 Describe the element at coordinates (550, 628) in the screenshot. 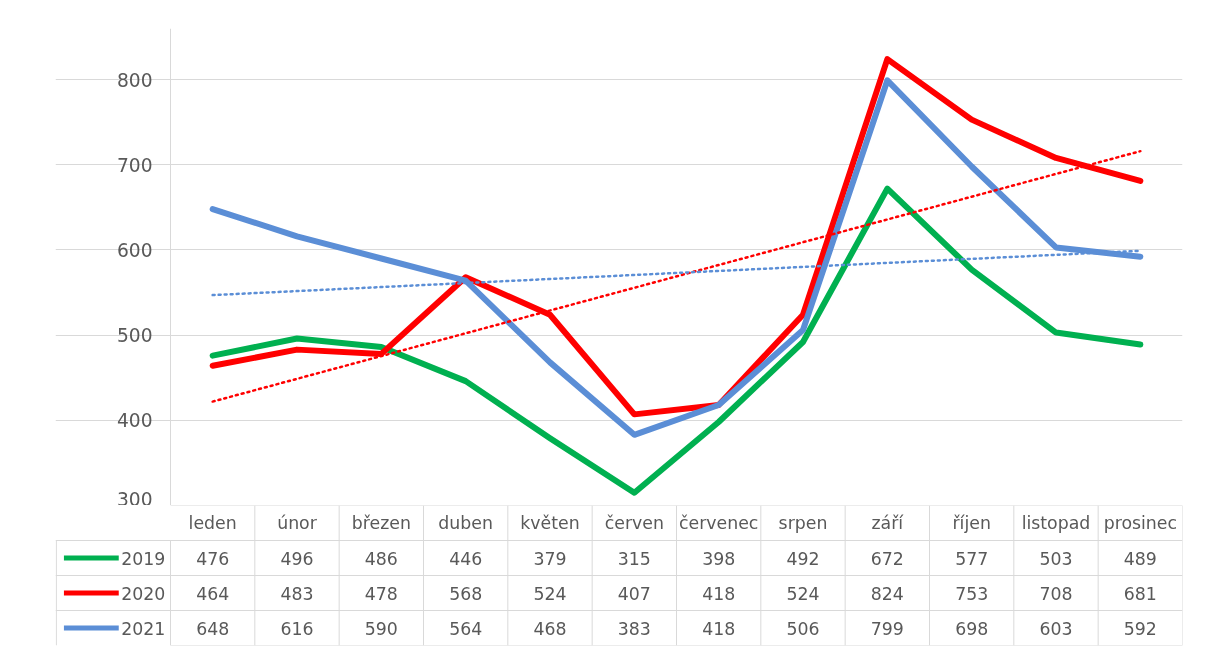

I see `data-label: 468` at that location.